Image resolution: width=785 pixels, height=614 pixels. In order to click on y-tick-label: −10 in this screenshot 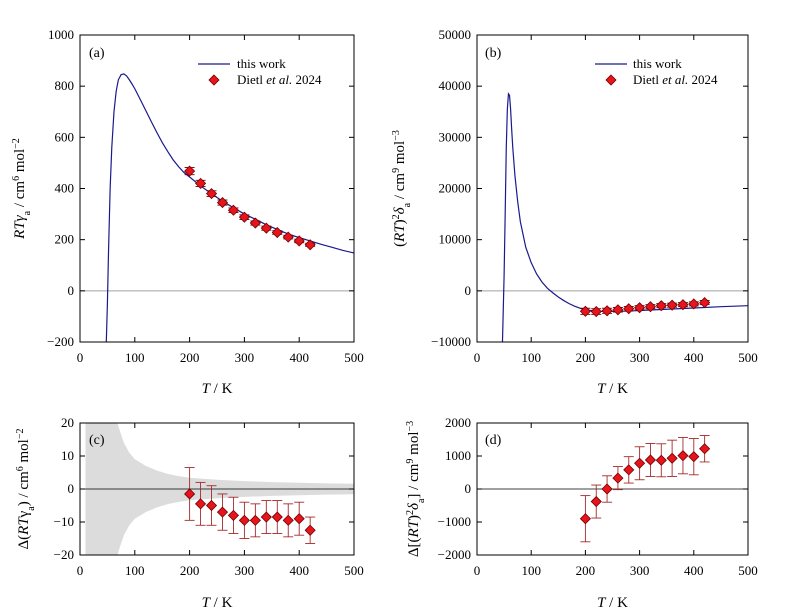, I will do `click(64, 521)`.